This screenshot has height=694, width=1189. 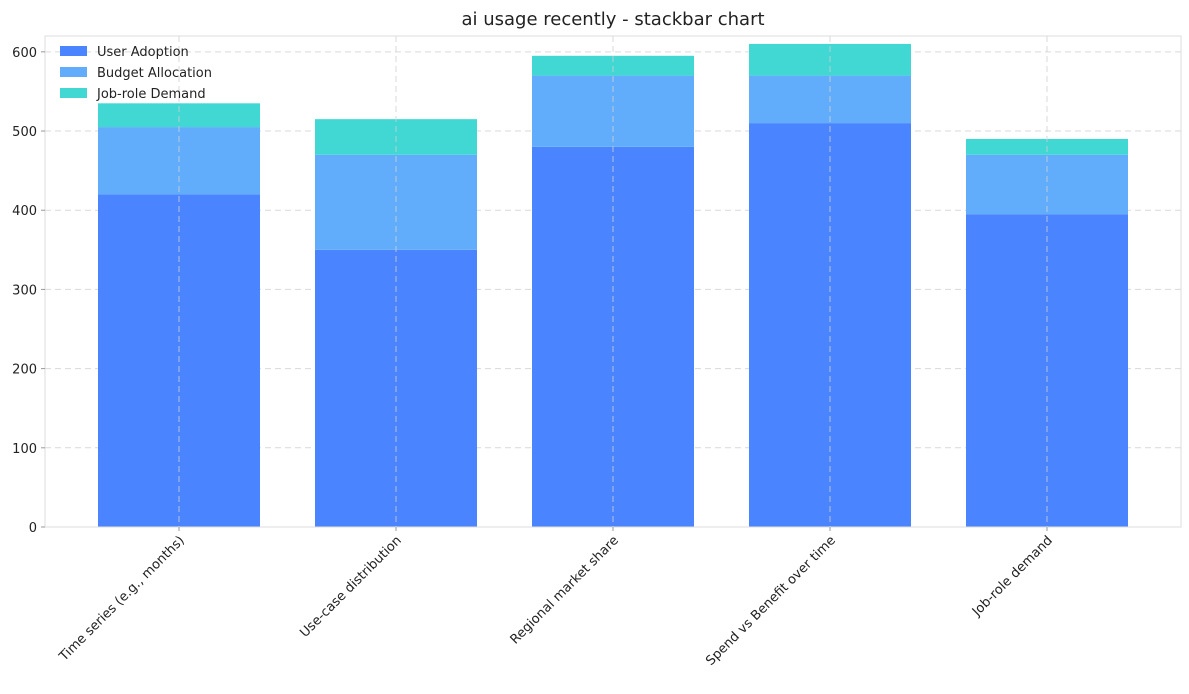 What do you see at coordinates (122, 599) in the screenshot?
I see `x-tick-label: Time series (e.g., months)` at bounding box center [122, 599].